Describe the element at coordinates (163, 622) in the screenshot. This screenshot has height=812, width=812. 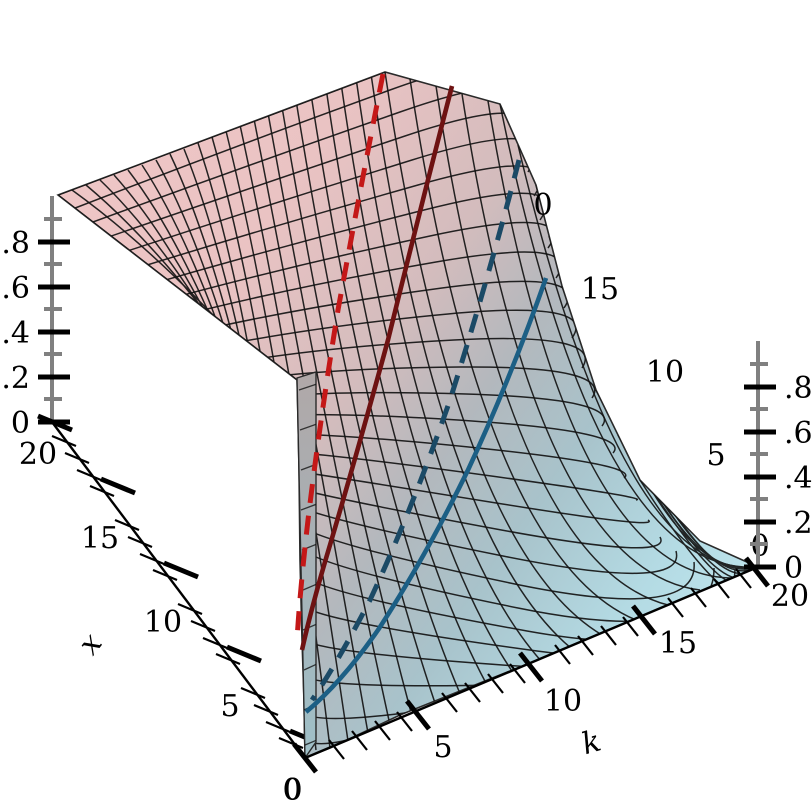
I see `x-tick-10: 10` at that location.